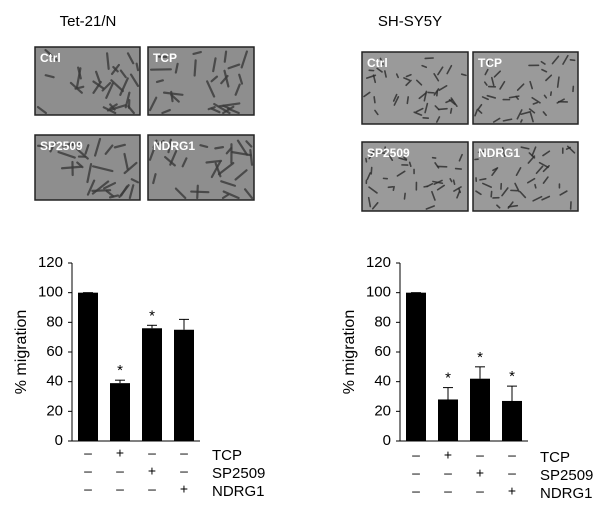  I want to click on y-tick-label: 60, so click(54, 351).